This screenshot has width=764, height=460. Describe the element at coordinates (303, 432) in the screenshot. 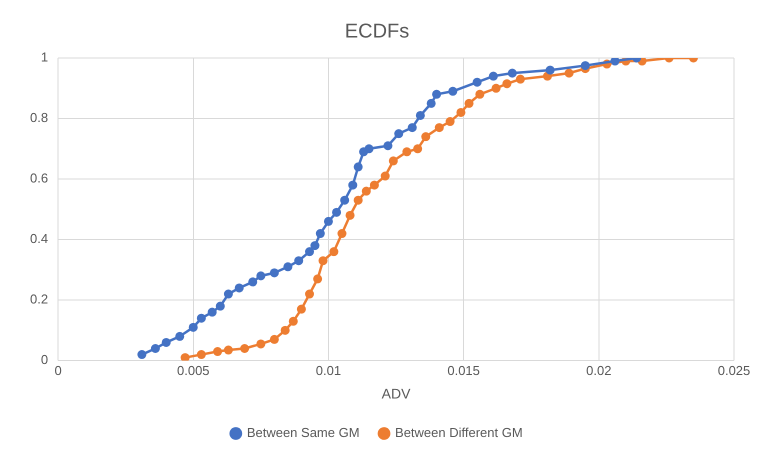

I see `legend-label: Between Same GM` at that location.